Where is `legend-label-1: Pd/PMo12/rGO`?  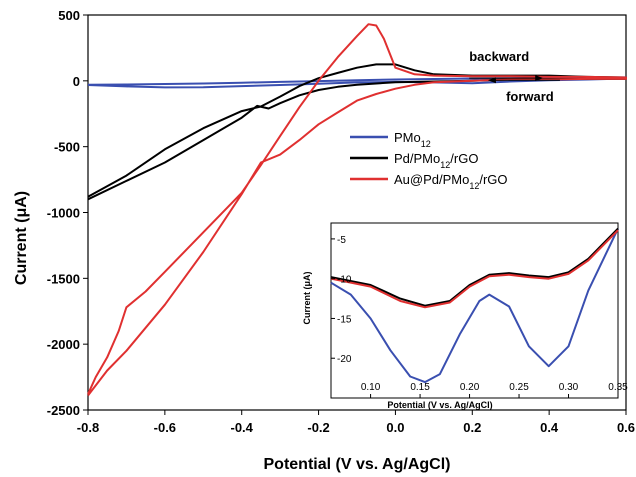
legend-label-1: Pd/PMo12/rGO is located at coordinates (436, 160).